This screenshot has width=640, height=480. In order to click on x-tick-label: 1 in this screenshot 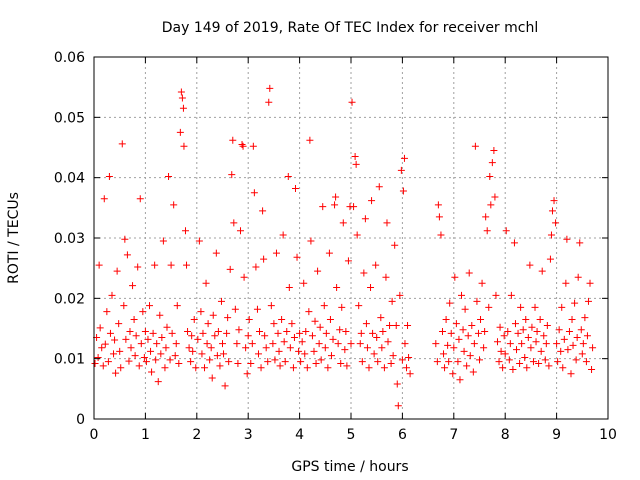, I will do `click(145, 435)`.